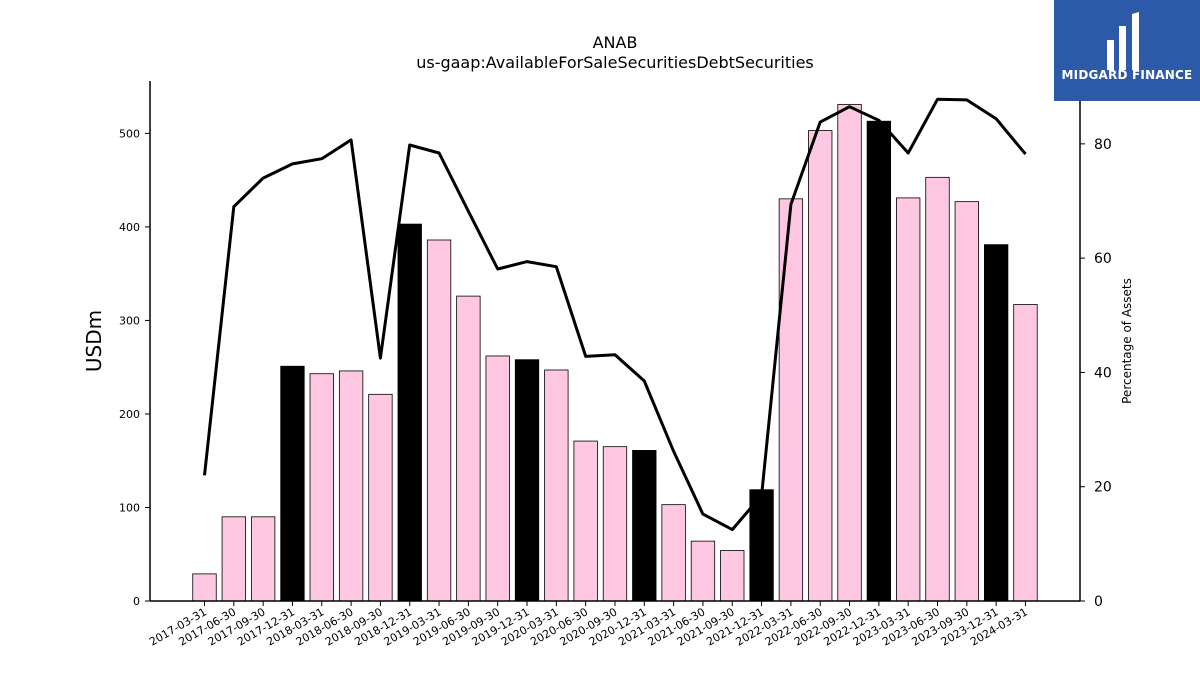 This screenshot has width=1200, height=675. Describe the element at coordinates (129, 414) in the screenshot. I see `y-tick-label: 200` at that location.